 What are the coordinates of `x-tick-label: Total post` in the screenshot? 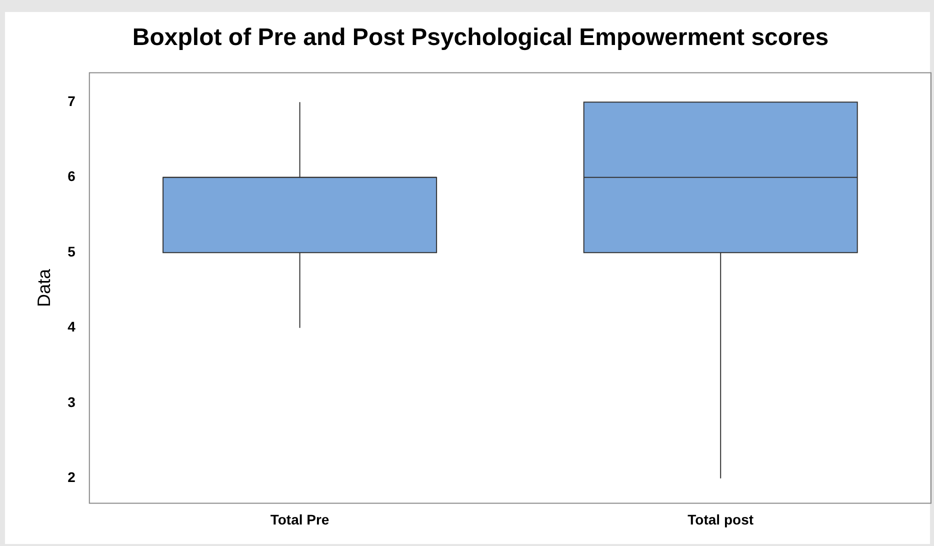 It's located at (721, 519).